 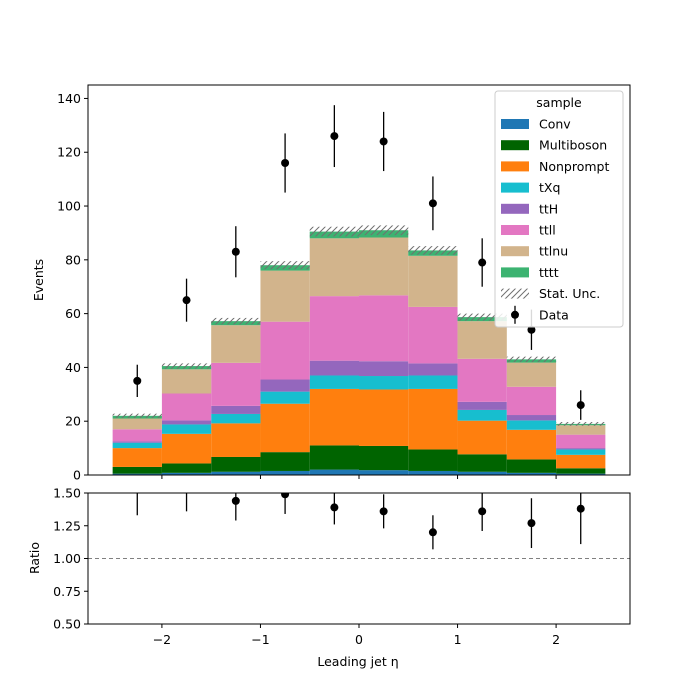 I want to click on legend-label: tXq, so click(x=549, y=187).